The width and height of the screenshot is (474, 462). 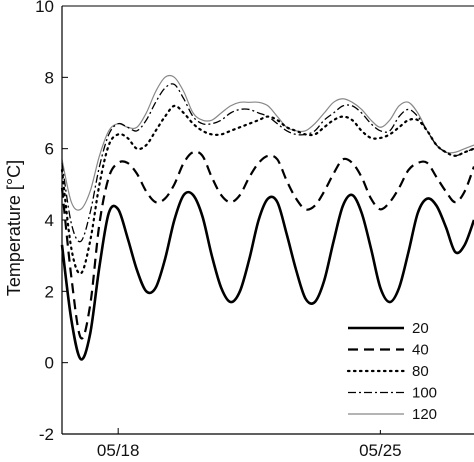 What do you see at coordinates (380, 450) in the screenshot?
I see `x-tick-label: 05/25` at bounding box center [380, 450].